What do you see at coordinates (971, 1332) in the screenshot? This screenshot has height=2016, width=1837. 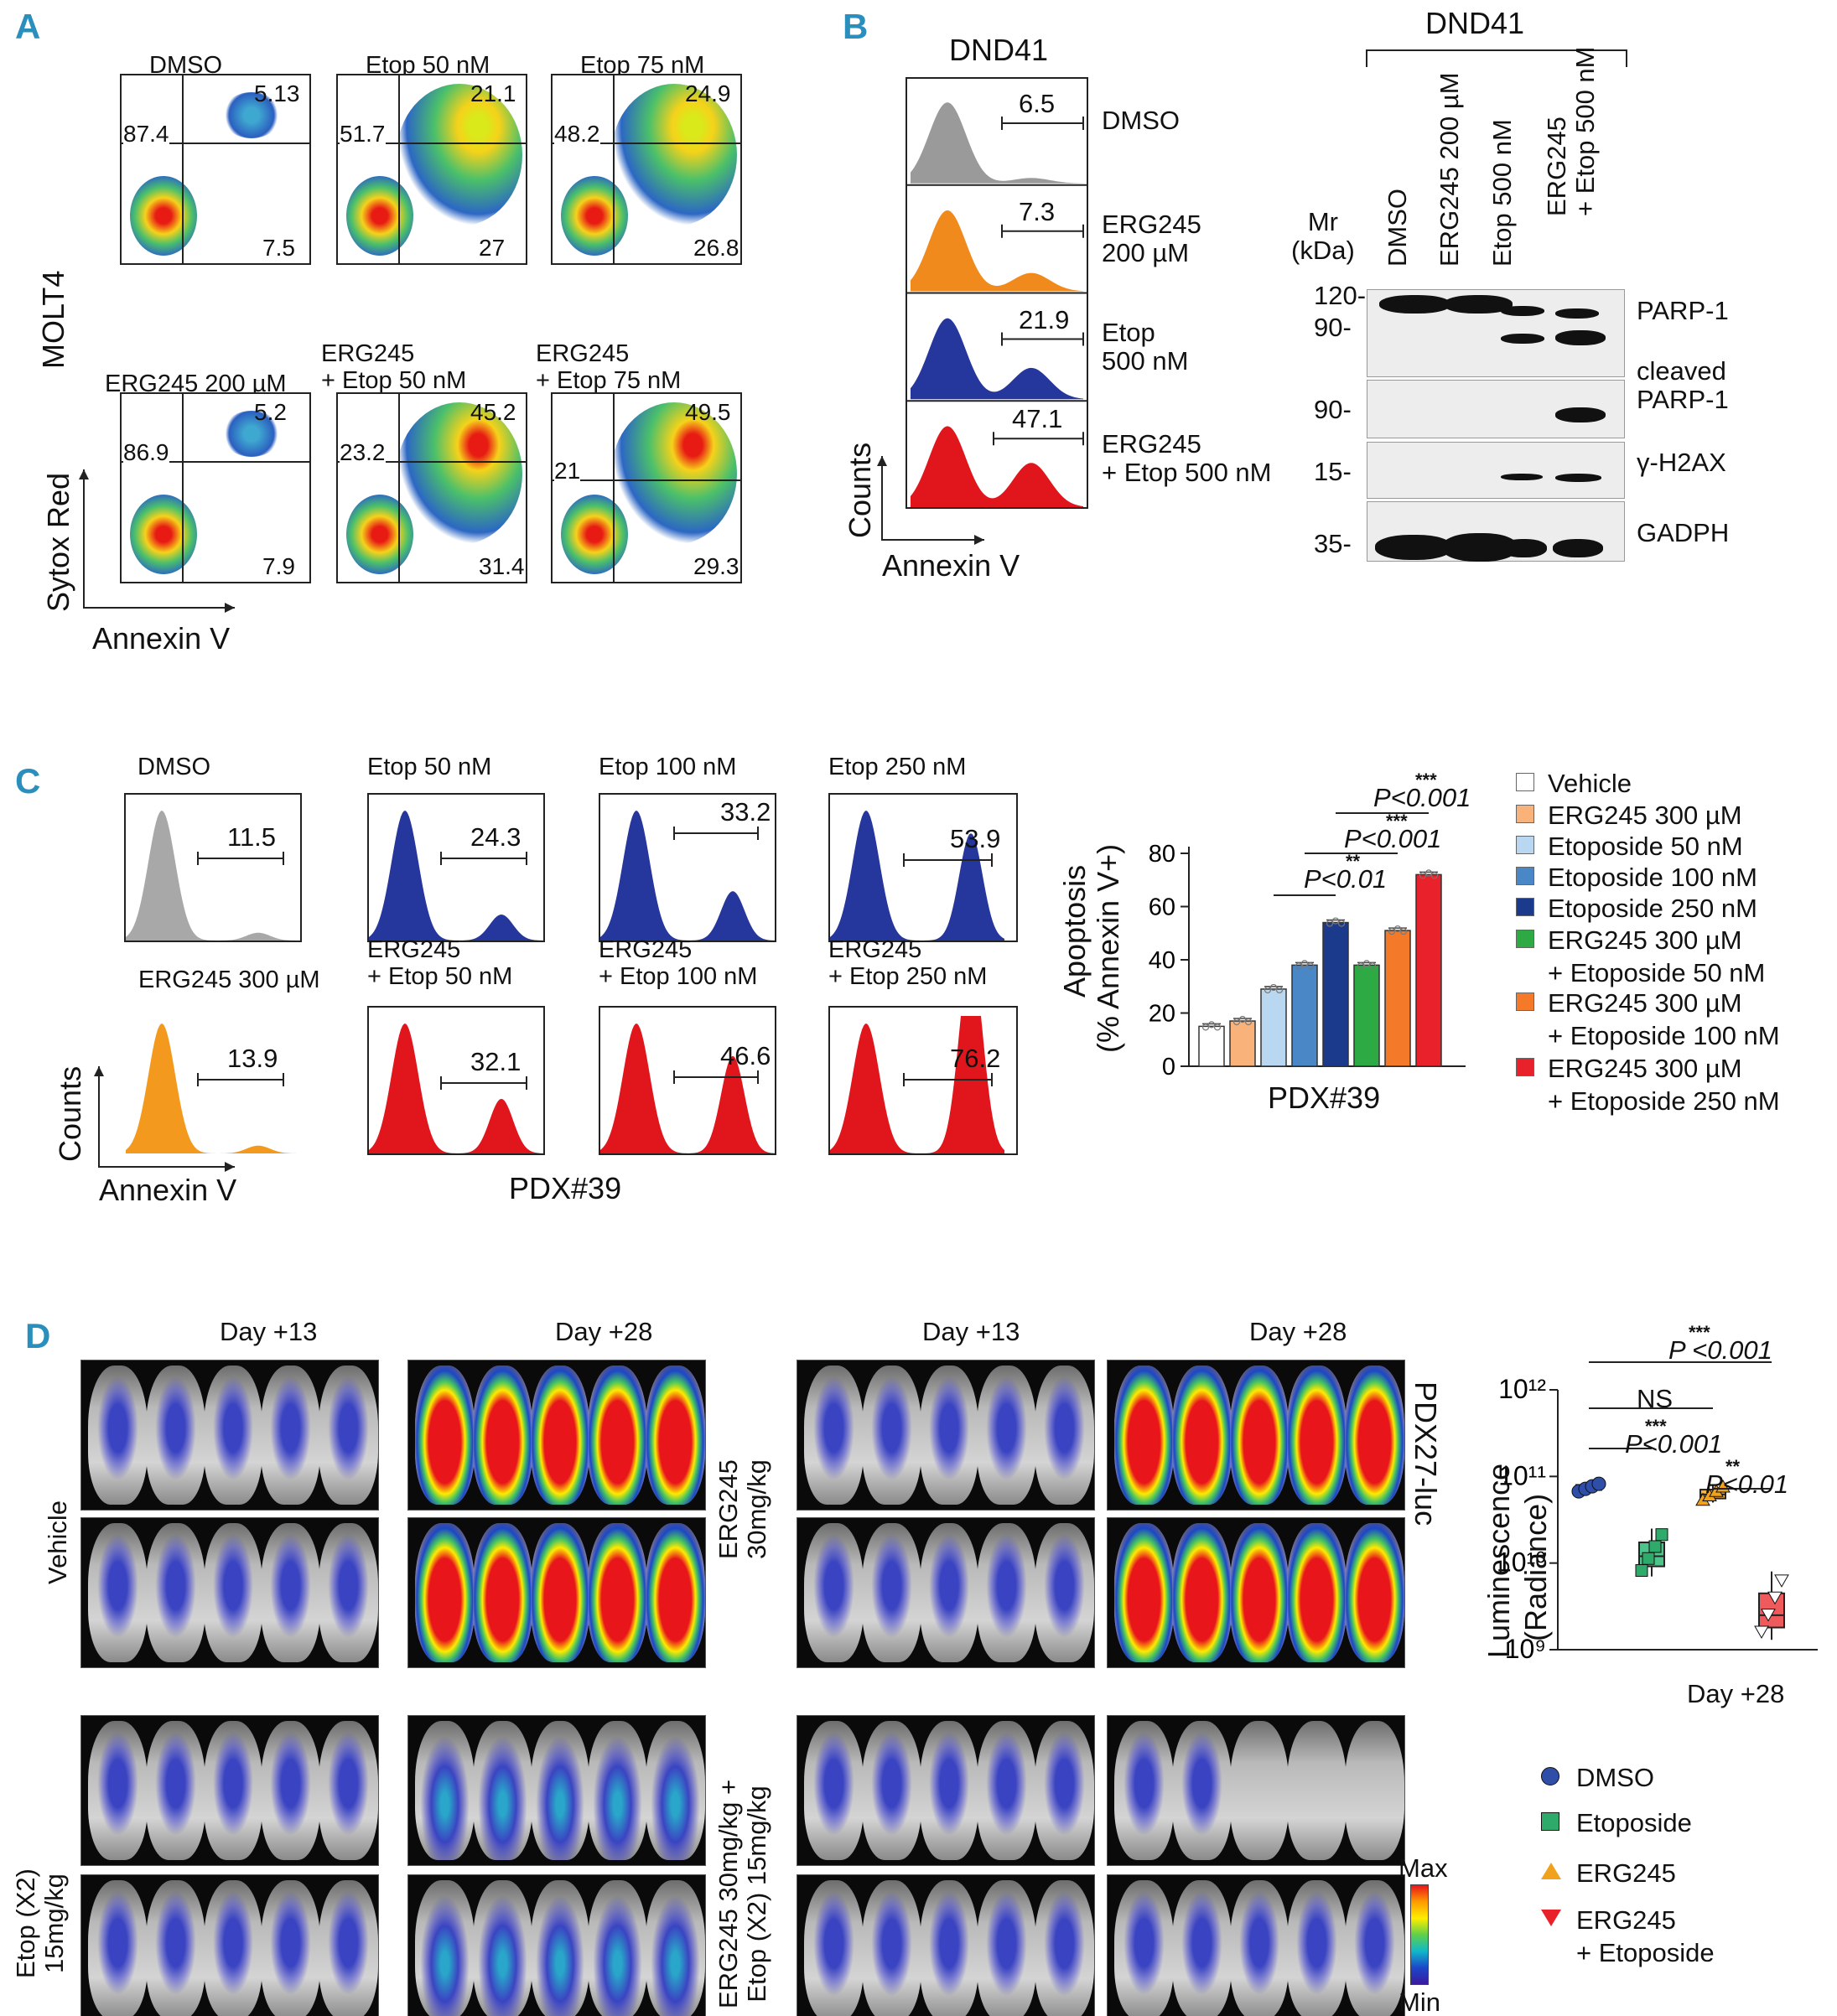 I see `panel-d-day13-right: Day +13` at bounding box center [971, 1332].